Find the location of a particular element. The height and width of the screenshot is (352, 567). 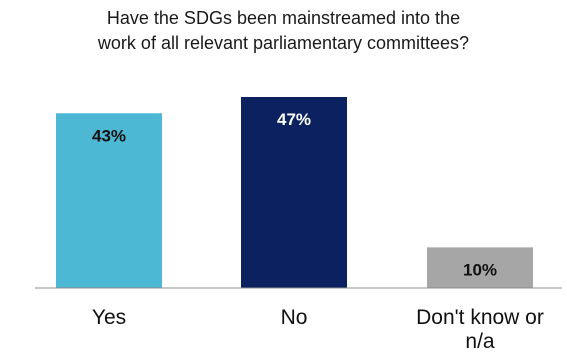

category-label-2-line-1: n/a is located at coordinates (480, 341).